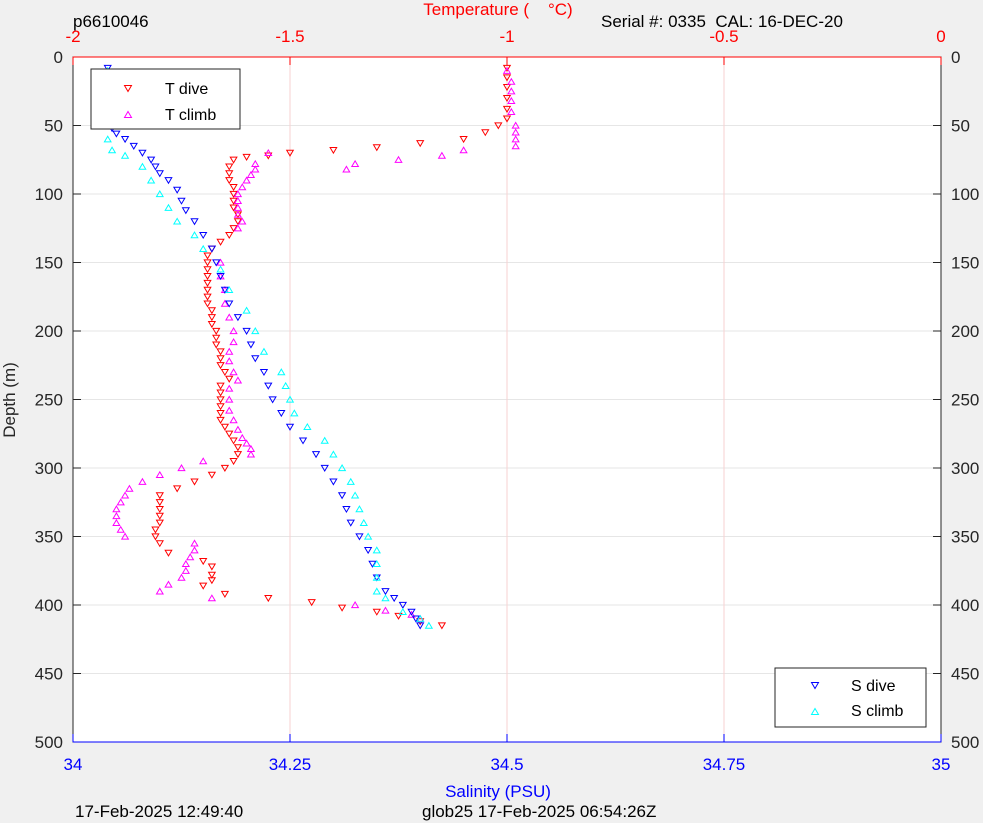 The image size is (983, 823). Describe the element at coordinates (165, 99) in the screenshot. I see `legend-temperature: T dive T climb` at that location.